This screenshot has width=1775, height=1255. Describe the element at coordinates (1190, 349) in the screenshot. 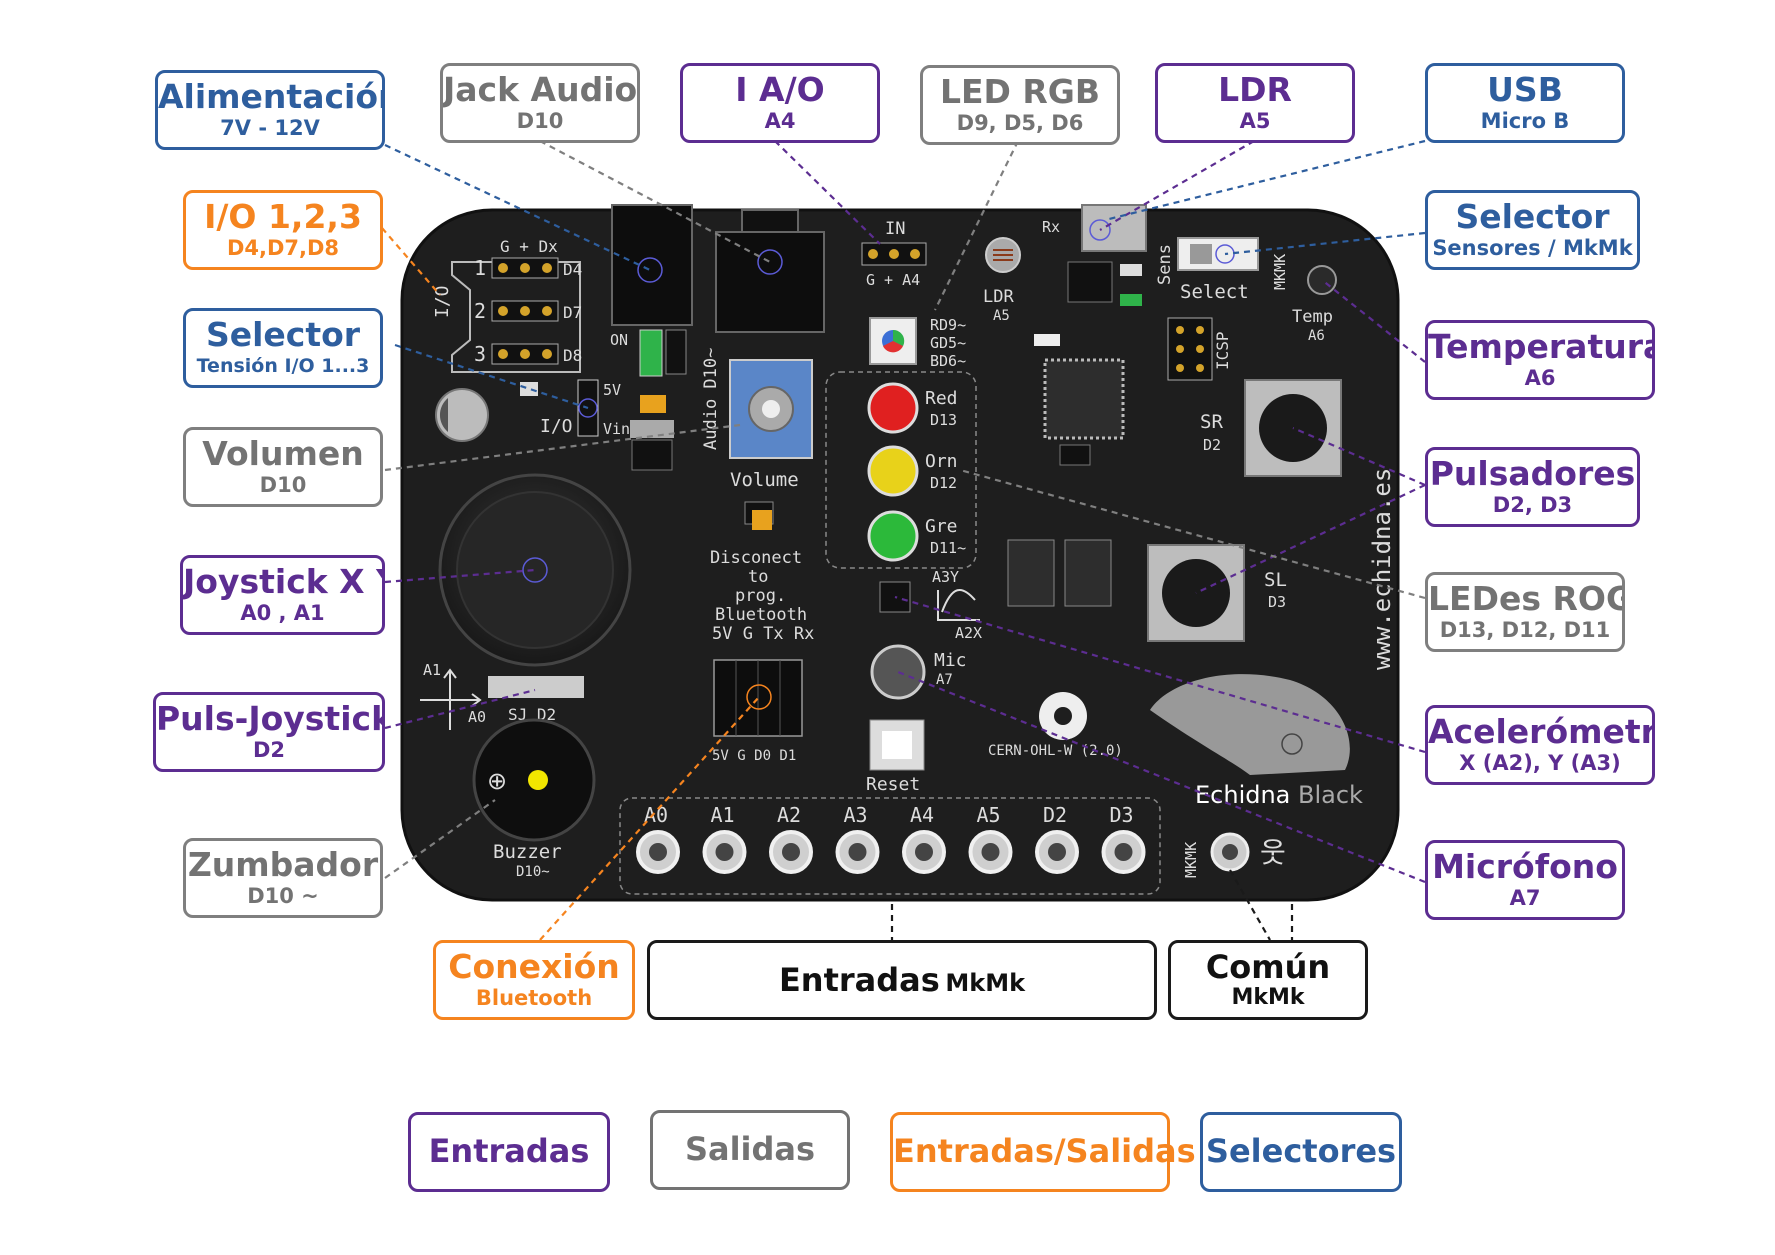

I see `icsp-header` at that location.